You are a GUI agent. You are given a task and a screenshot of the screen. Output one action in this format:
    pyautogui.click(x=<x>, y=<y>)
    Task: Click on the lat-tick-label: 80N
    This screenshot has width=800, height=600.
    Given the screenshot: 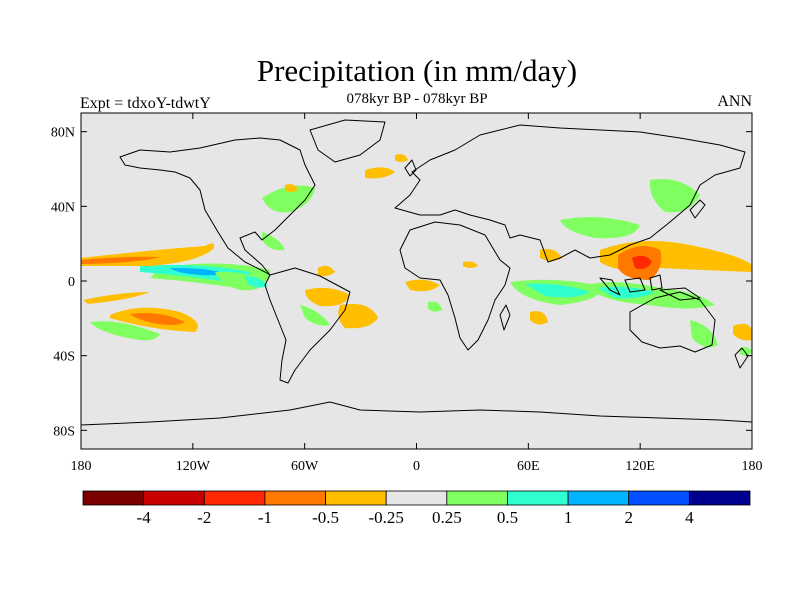 What is the action you would take?
    pyautogui.click(x=63, y=133)
    